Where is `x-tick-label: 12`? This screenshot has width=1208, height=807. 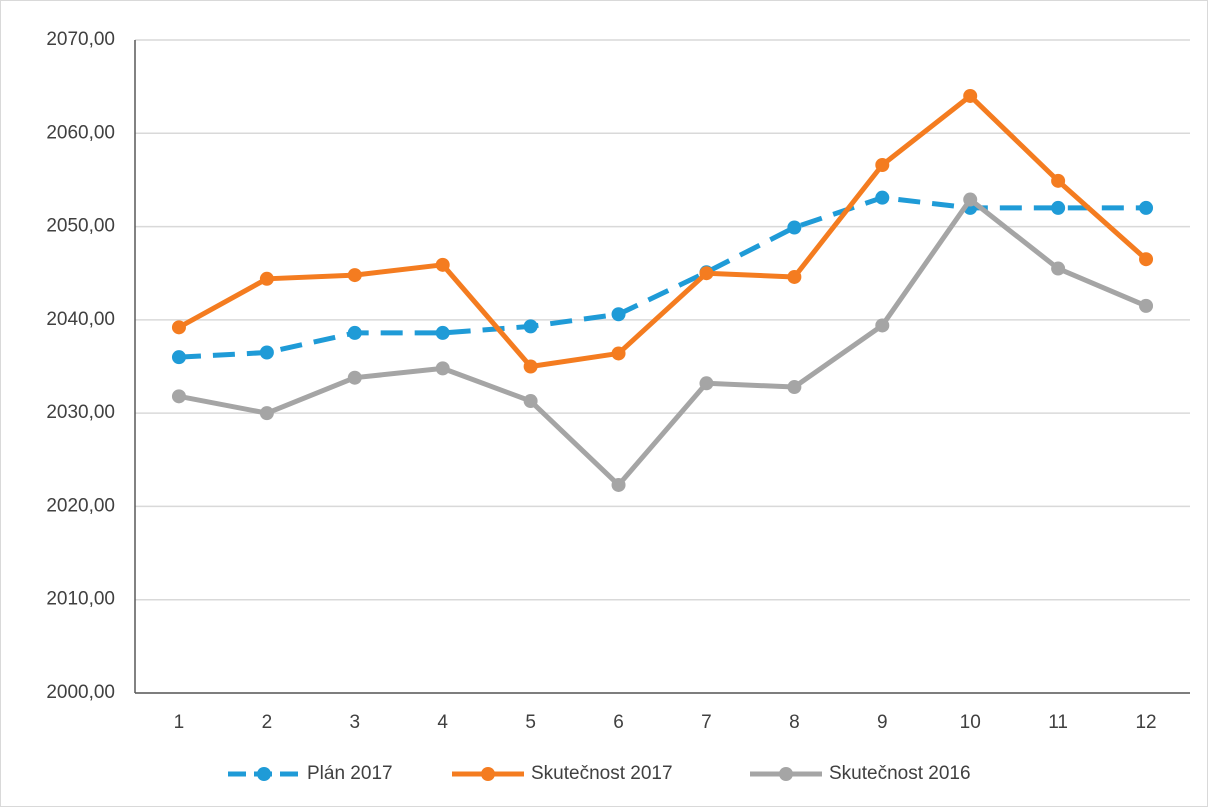
x-tick-label: 12 is located at coordinates (1145, 722).